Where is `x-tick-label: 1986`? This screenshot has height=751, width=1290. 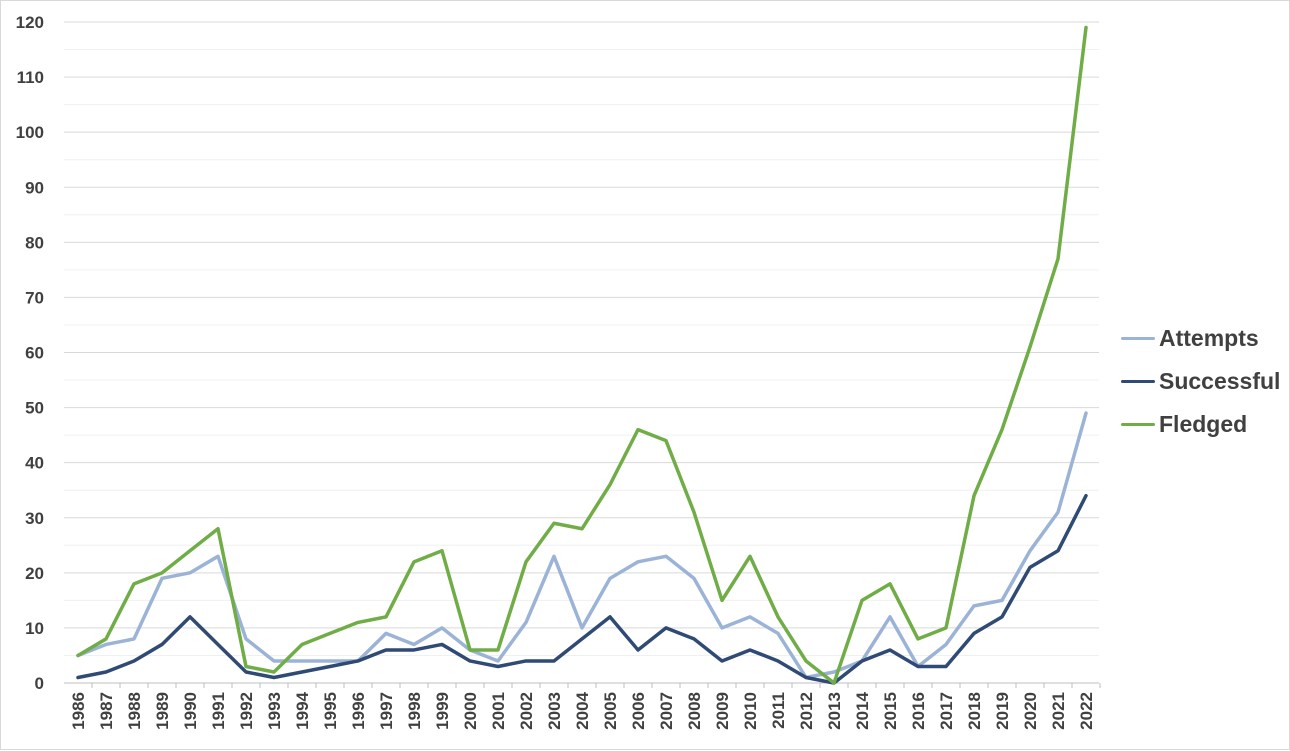 x-tick-label: 1986 is located at coordinates (78, 711).